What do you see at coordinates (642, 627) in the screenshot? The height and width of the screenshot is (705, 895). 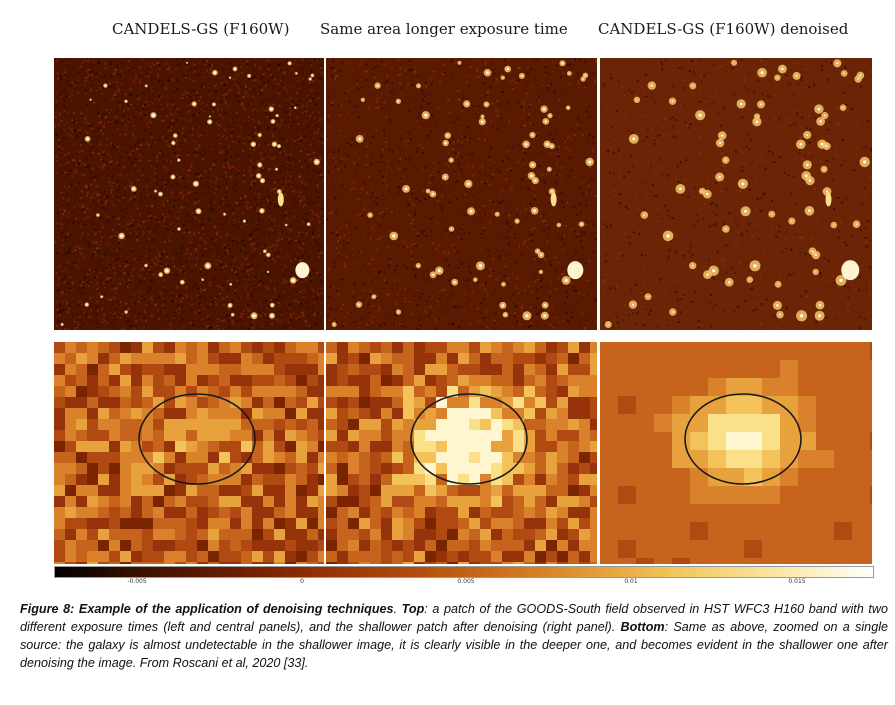 I see `caption-bottom-label: Bottom` at bounding box center [642, 627].